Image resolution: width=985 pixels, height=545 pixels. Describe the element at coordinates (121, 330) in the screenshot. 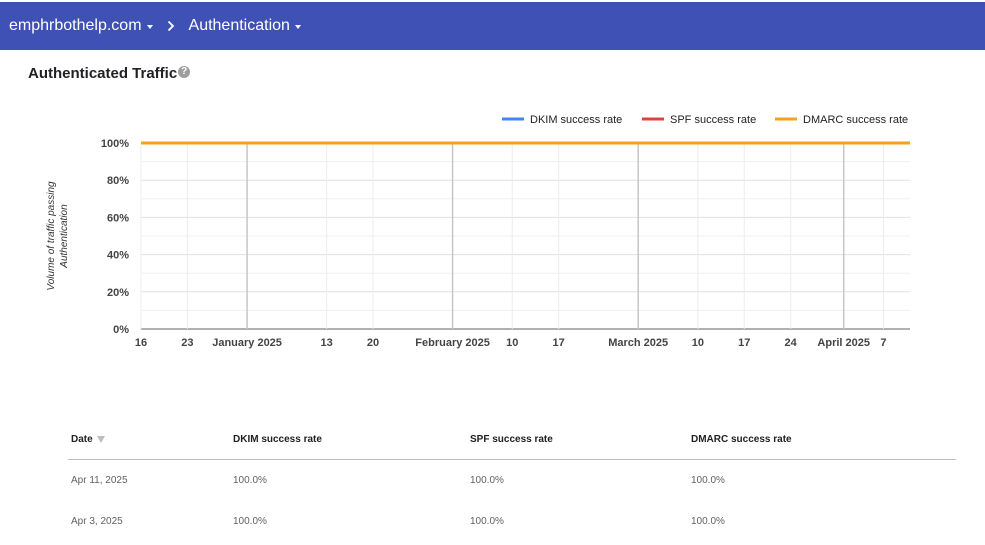

I see `y-tick-label: 0%` at that location.